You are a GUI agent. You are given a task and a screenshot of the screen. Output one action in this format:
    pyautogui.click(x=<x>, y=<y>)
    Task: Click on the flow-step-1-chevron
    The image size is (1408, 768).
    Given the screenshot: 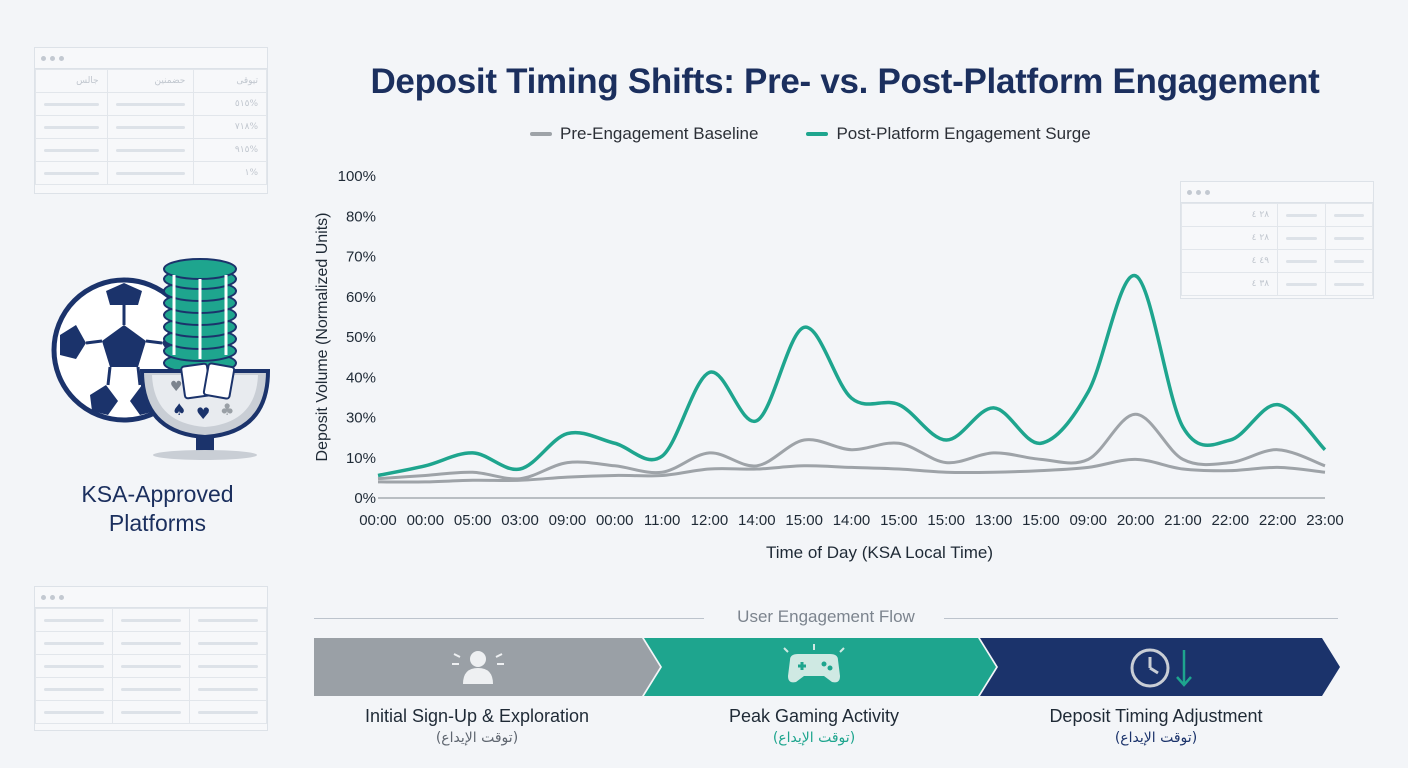 What is the action you would take?
    pyautogui.click(x=487, y=667)
    